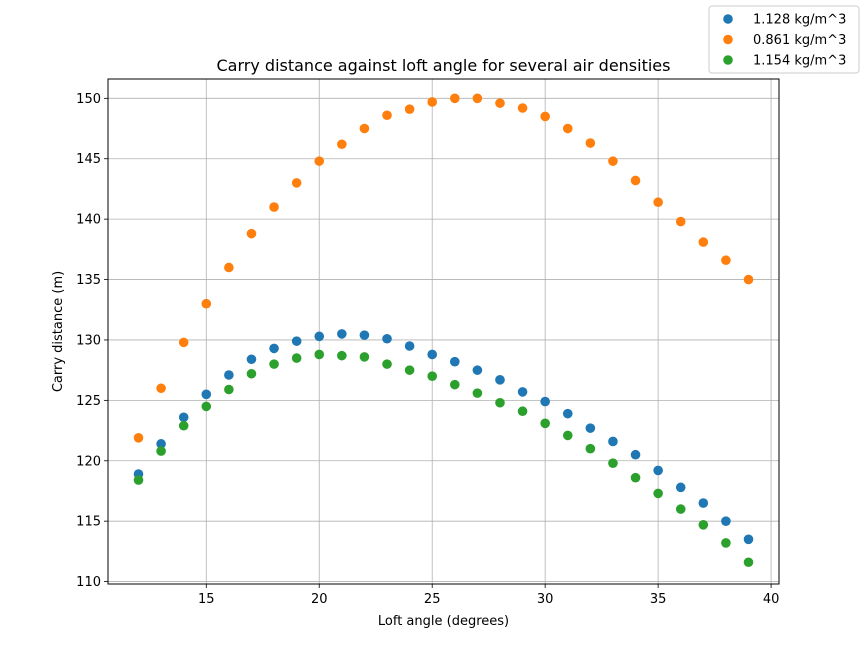 The height and width of the screenshot is (657, 865). What do you see at coordinates (443, 621) in the screenshot?
I see `x-axis-label: Loft angle (degrees)` at bounding box center [443, 621].